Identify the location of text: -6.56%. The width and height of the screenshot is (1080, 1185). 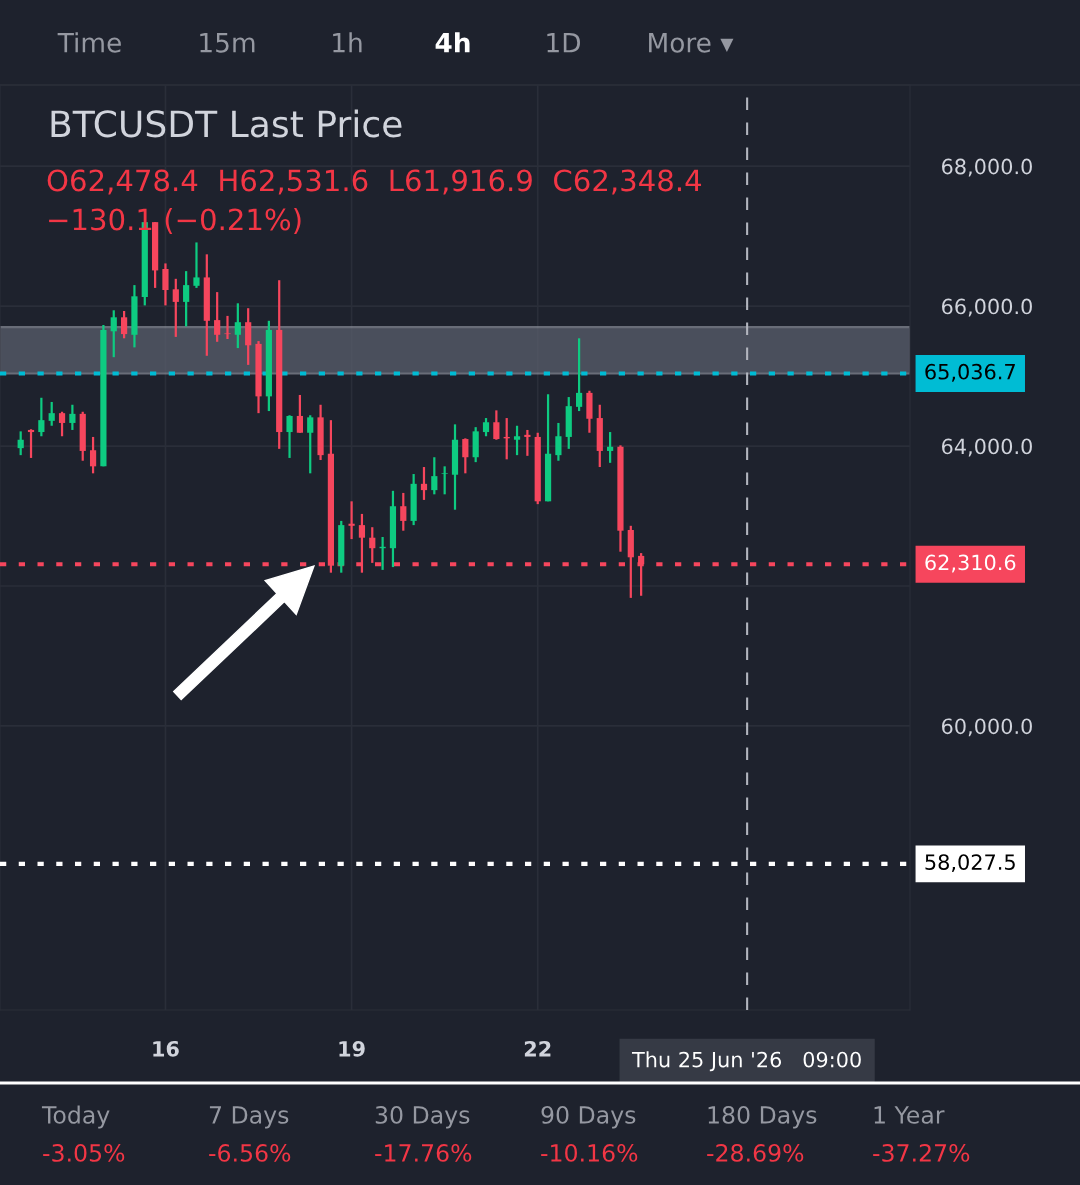
(250, 1152).